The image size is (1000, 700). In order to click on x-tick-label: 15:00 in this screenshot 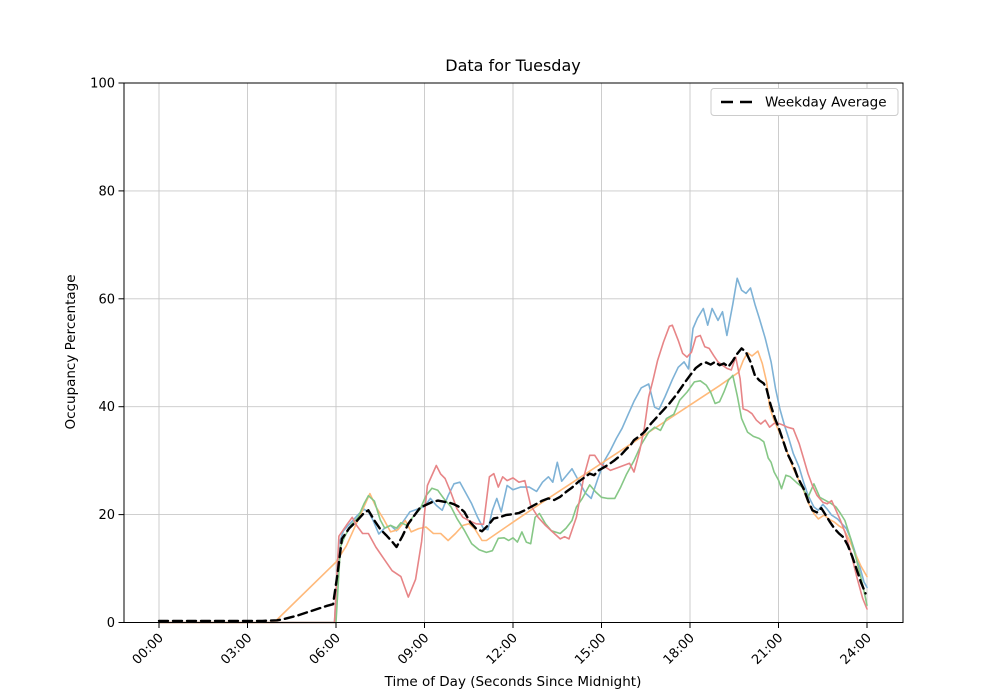, I will do `click(590, 649)`.